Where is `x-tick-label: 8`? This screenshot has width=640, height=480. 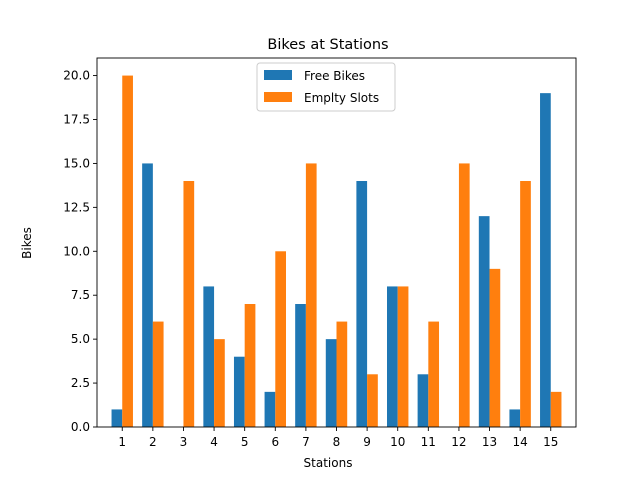
x-tick-label: 8 is located at coordinates (337, 442).